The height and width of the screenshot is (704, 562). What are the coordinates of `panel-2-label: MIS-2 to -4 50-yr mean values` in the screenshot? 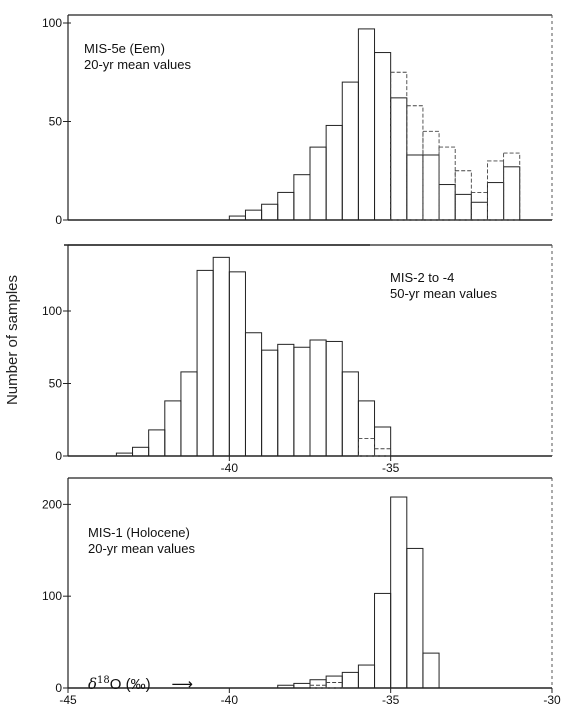 It's located at (443, 286).